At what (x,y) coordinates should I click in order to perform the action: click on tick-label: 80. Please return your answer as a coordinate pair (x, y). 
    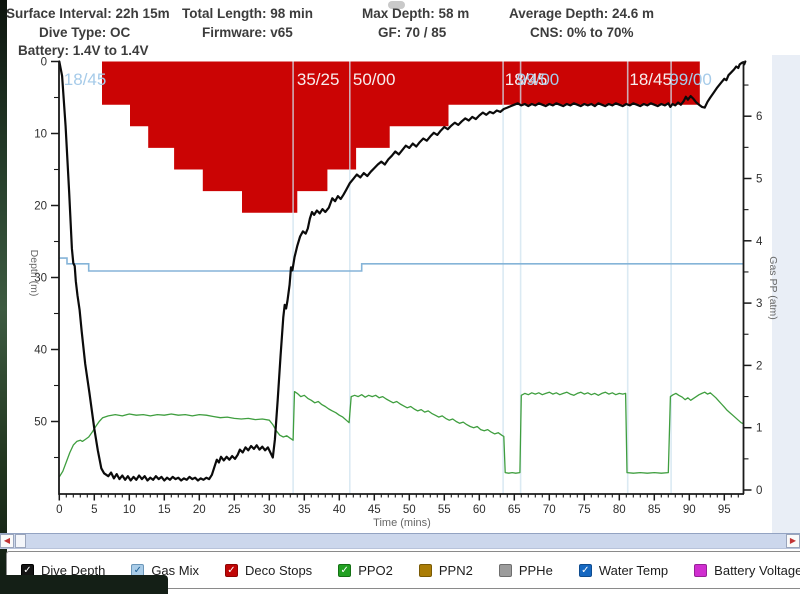
    Looking at the image, I should click on (619, 510).